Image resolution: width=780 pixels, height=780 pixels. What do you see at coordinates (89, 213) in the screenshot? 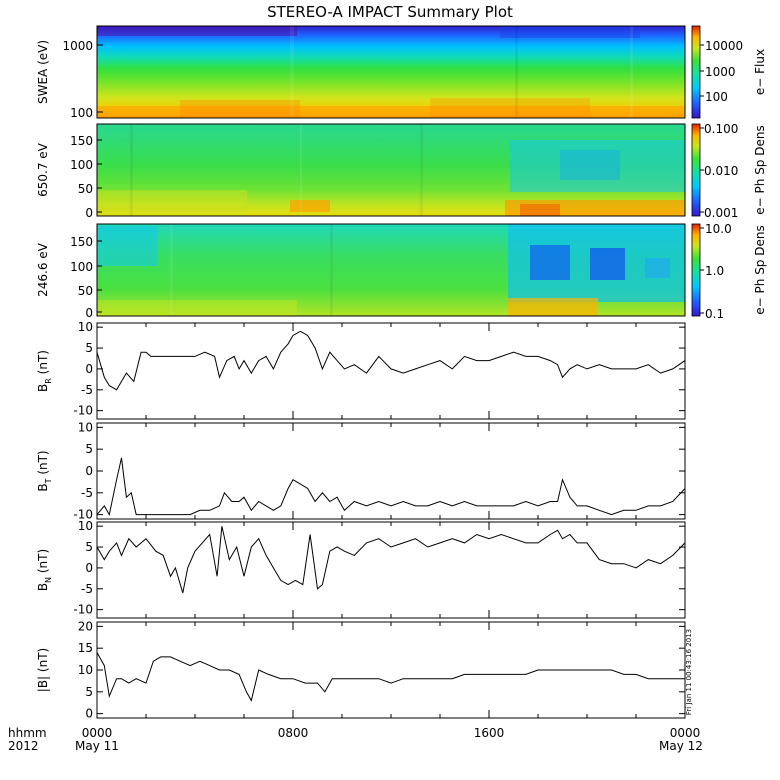
I see `pad650-ytick: 0` at bounding box center [89, 213].